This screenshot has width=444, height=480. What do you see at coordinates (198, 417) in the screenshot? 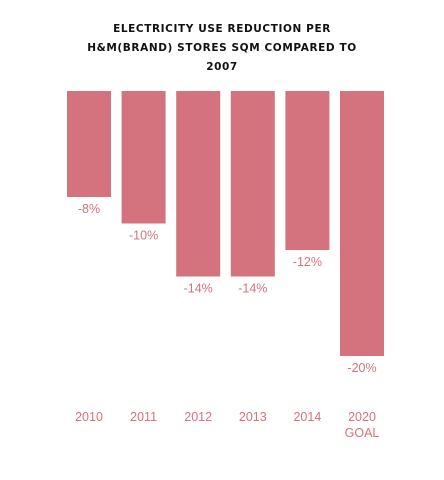
I see `category-label-2: 2012` at bounding box center [198, 417].